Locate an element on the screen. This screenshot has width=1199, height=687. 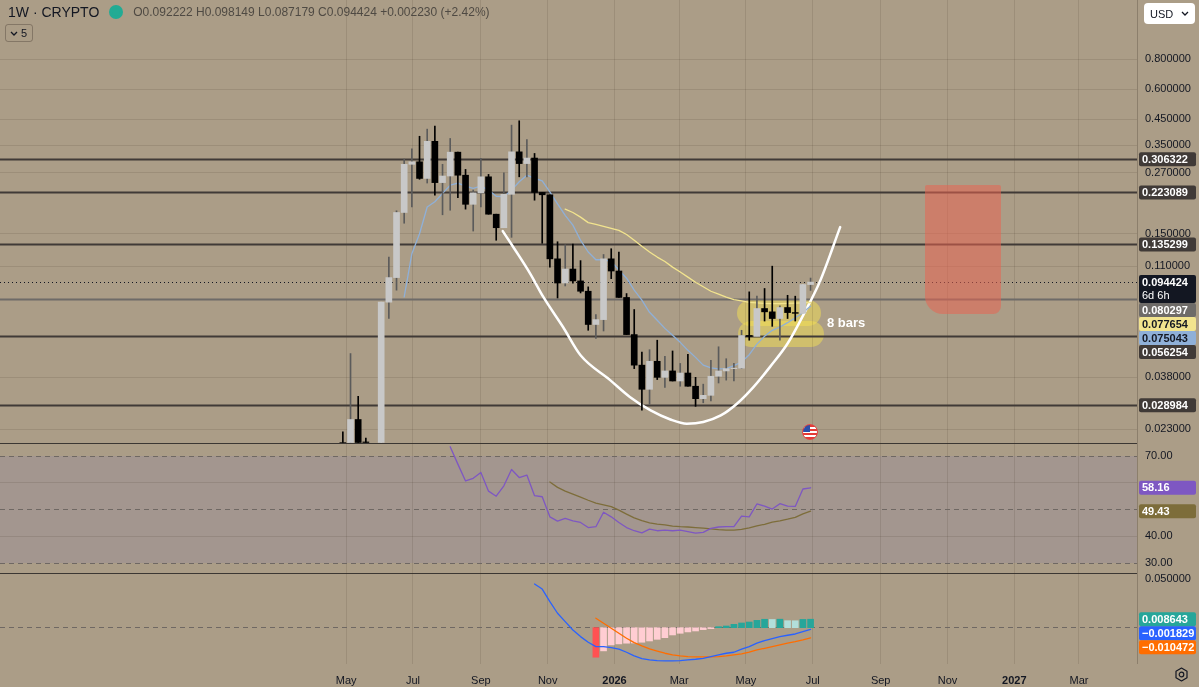
y-tick-label: 0.600000 is located at coordinates (1168, 88).